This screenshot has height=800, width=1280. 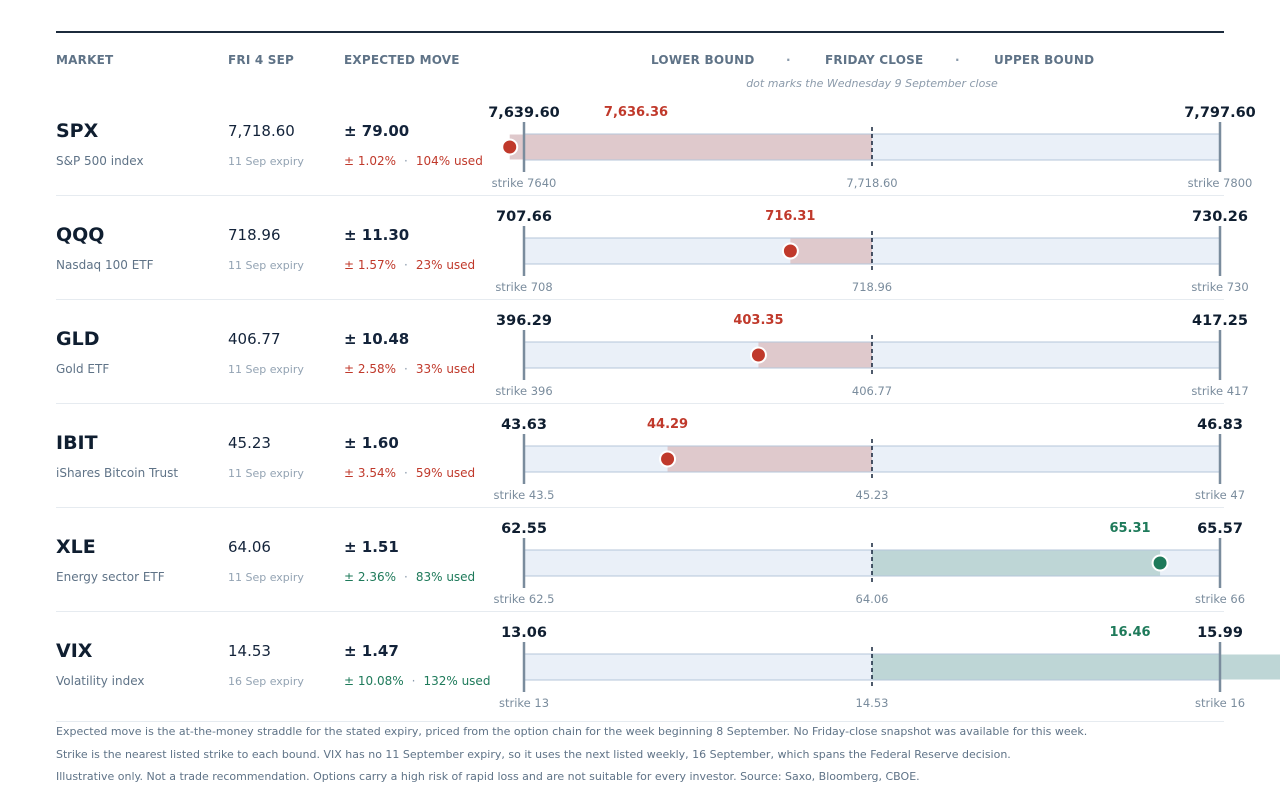 I want to click on friday-close-value: 45.23, so click(x=249, y=443).